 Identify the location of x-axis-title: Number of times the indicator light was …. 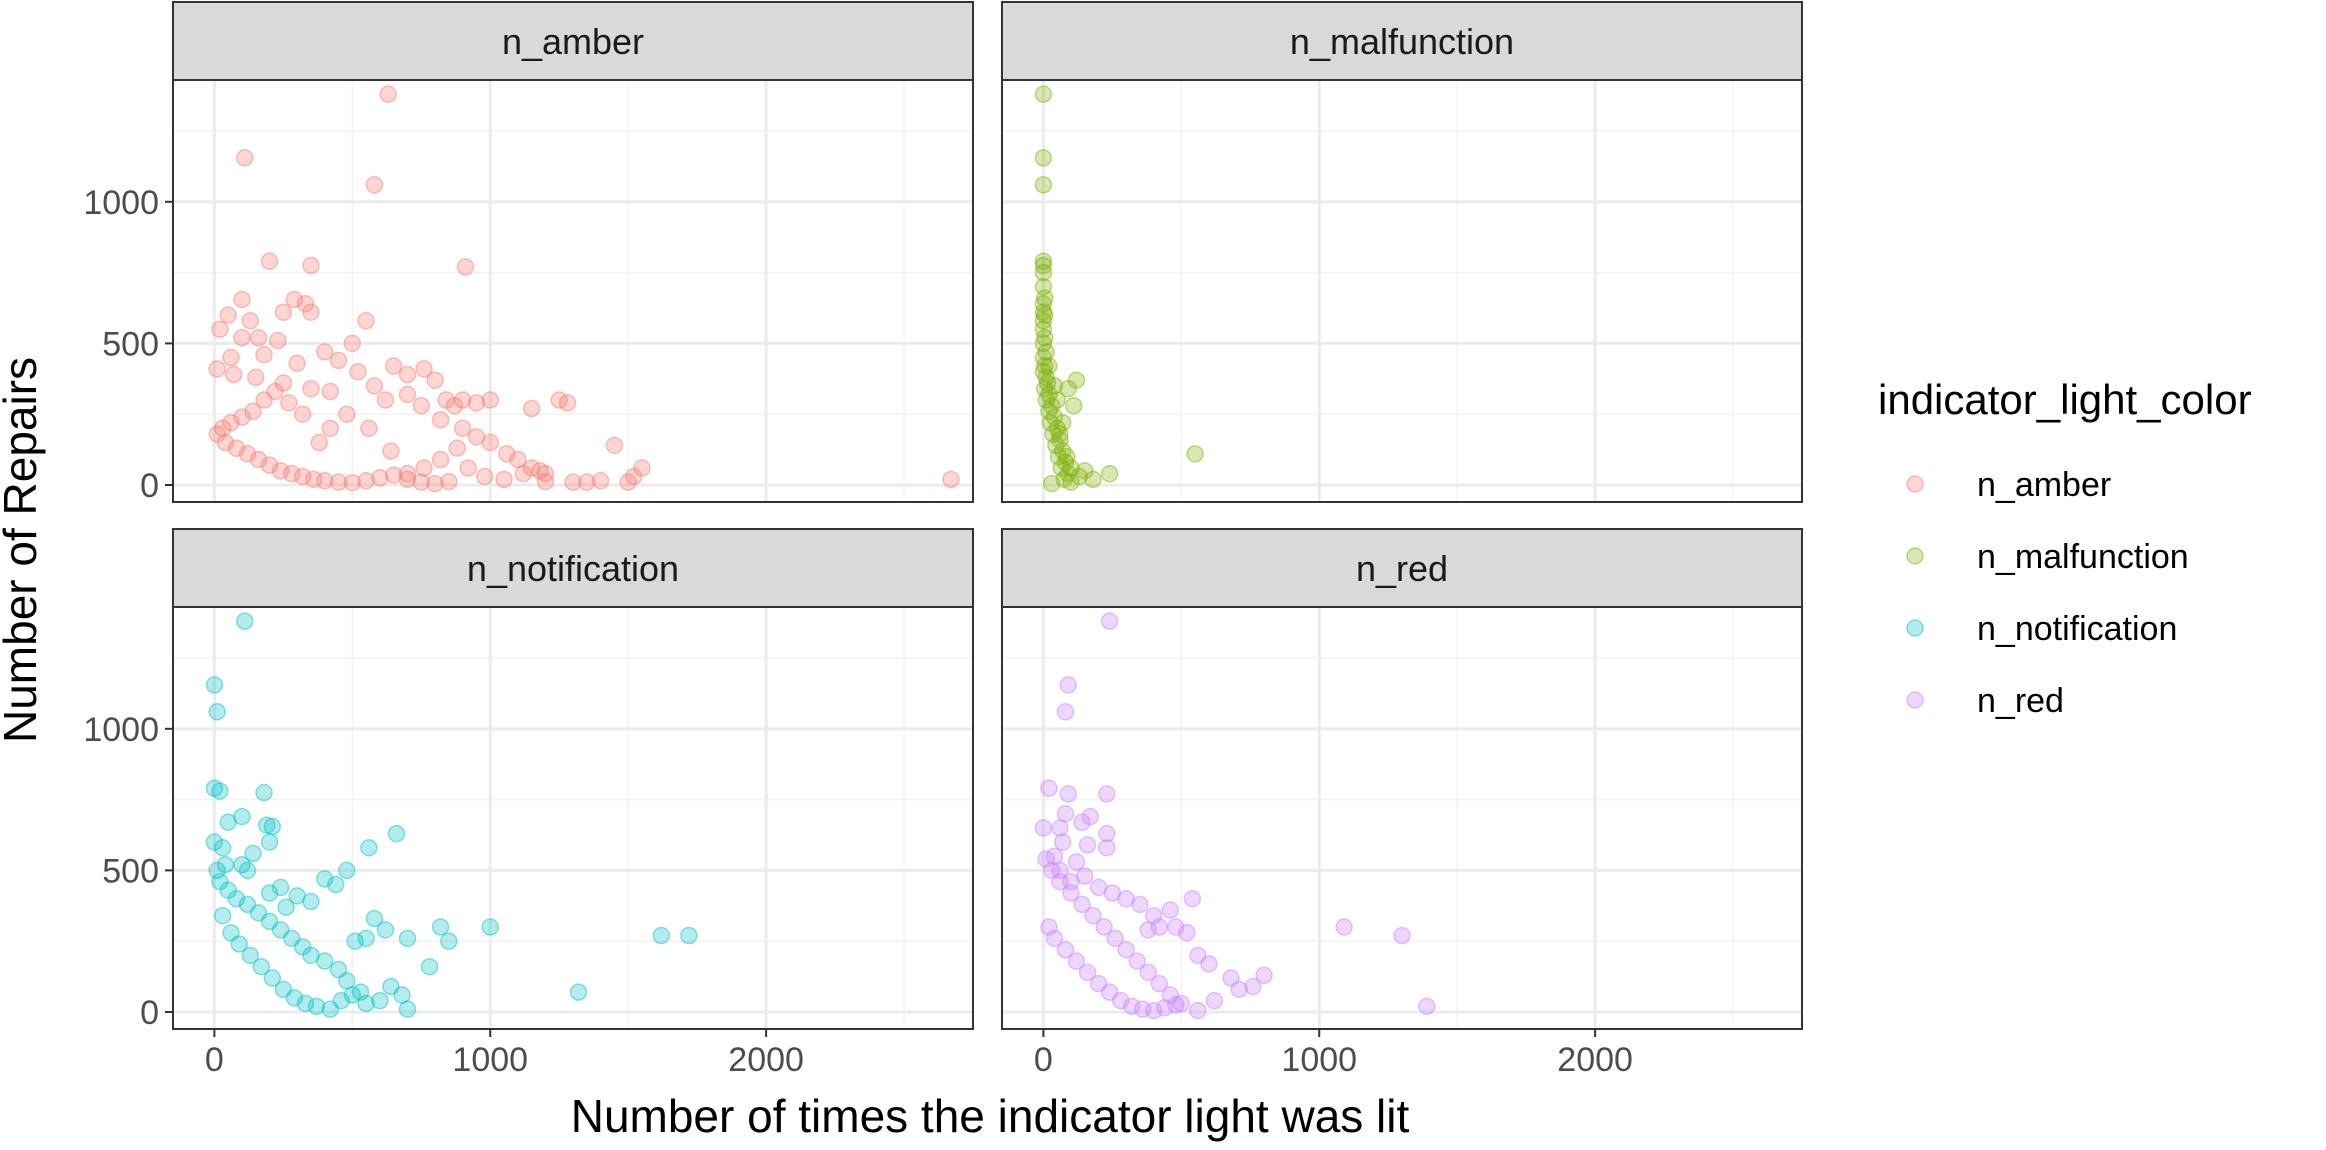
(990, 1116).